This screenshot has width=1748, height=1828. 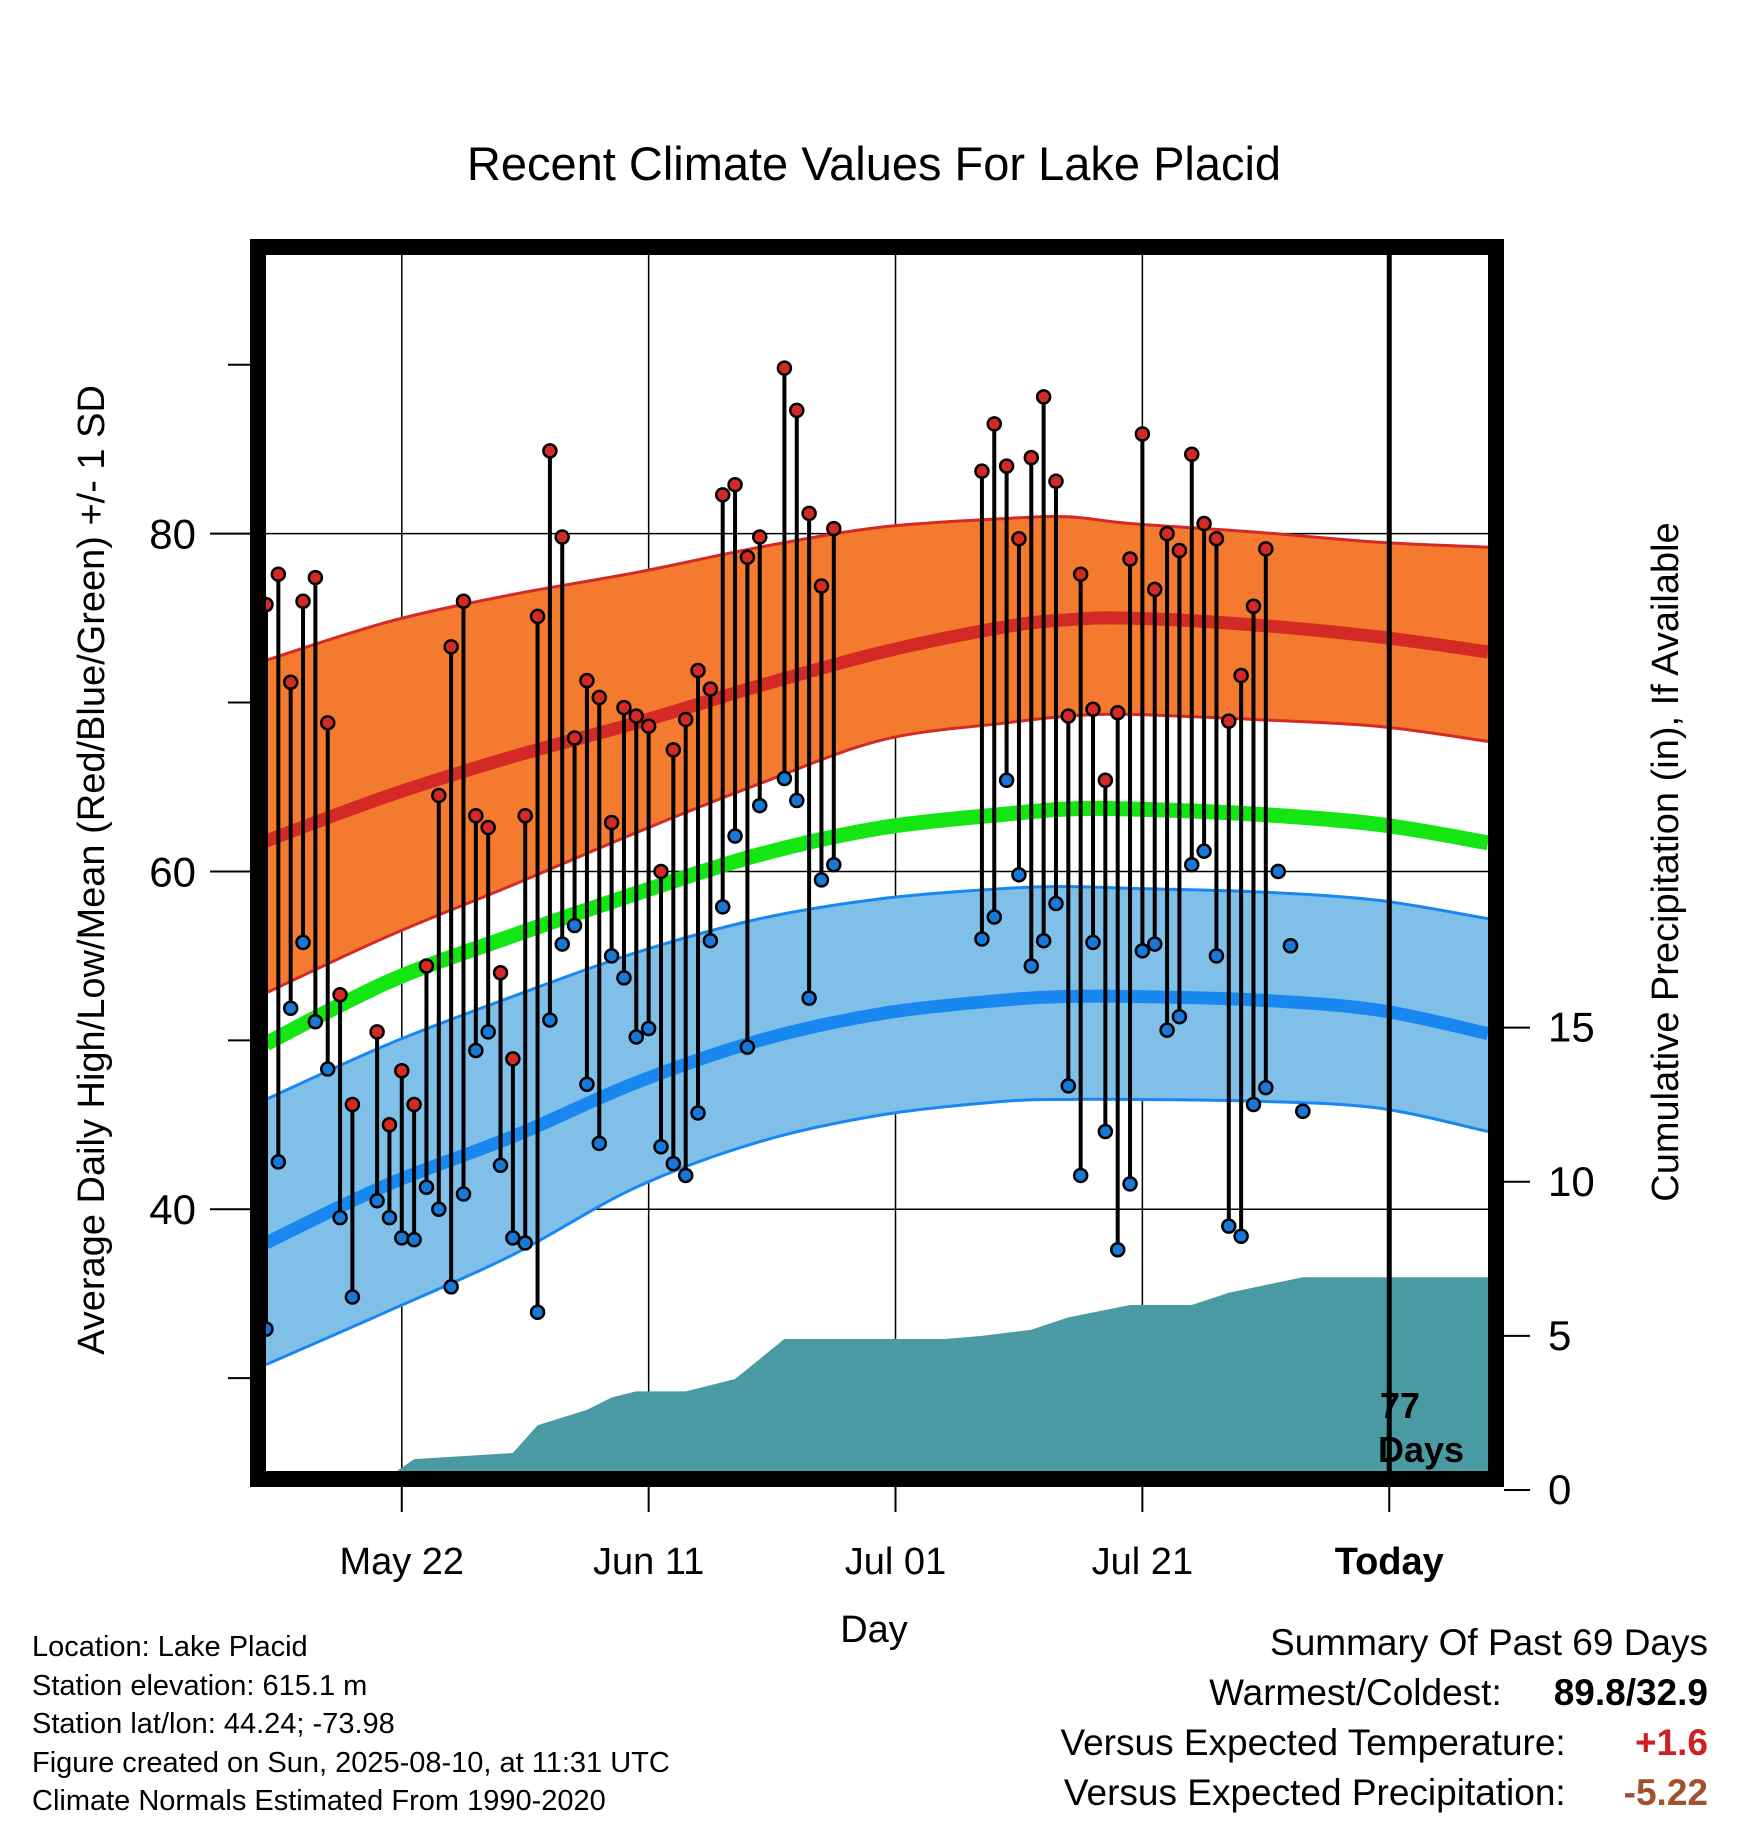 What do you see at coordinates (170, 1647) in the screenshot?
I see `info-location: Location: Lake Placid` at bounding box center [170, 1647].